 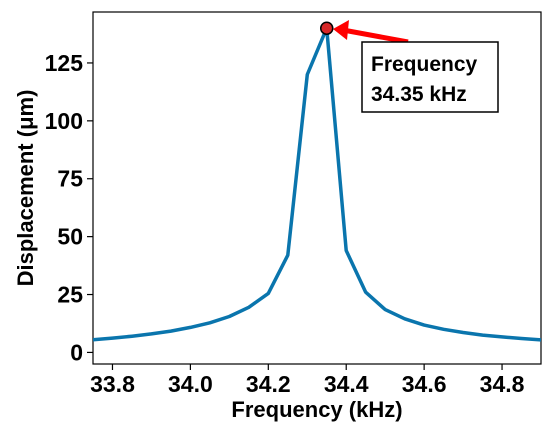 I want to click on annotation-box, so click(x=430, y=77).